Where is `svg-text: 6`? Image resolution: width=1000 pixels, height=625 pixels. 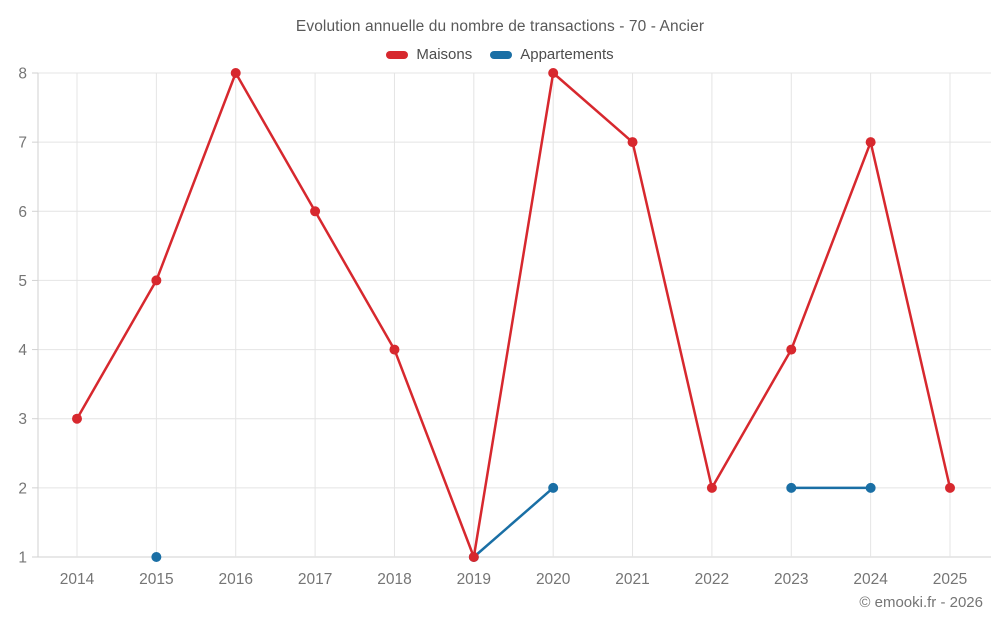
svg-text: 6 is located at coordinates (22, 212).